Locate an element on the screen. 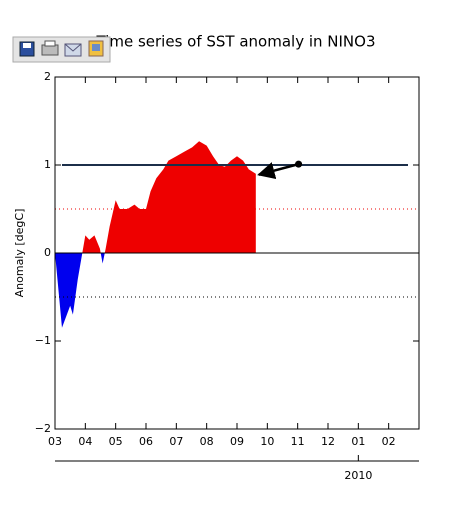 This screenshot has width=452, height=507. x-tick-label: 04 is located at coordinates (85, 441).